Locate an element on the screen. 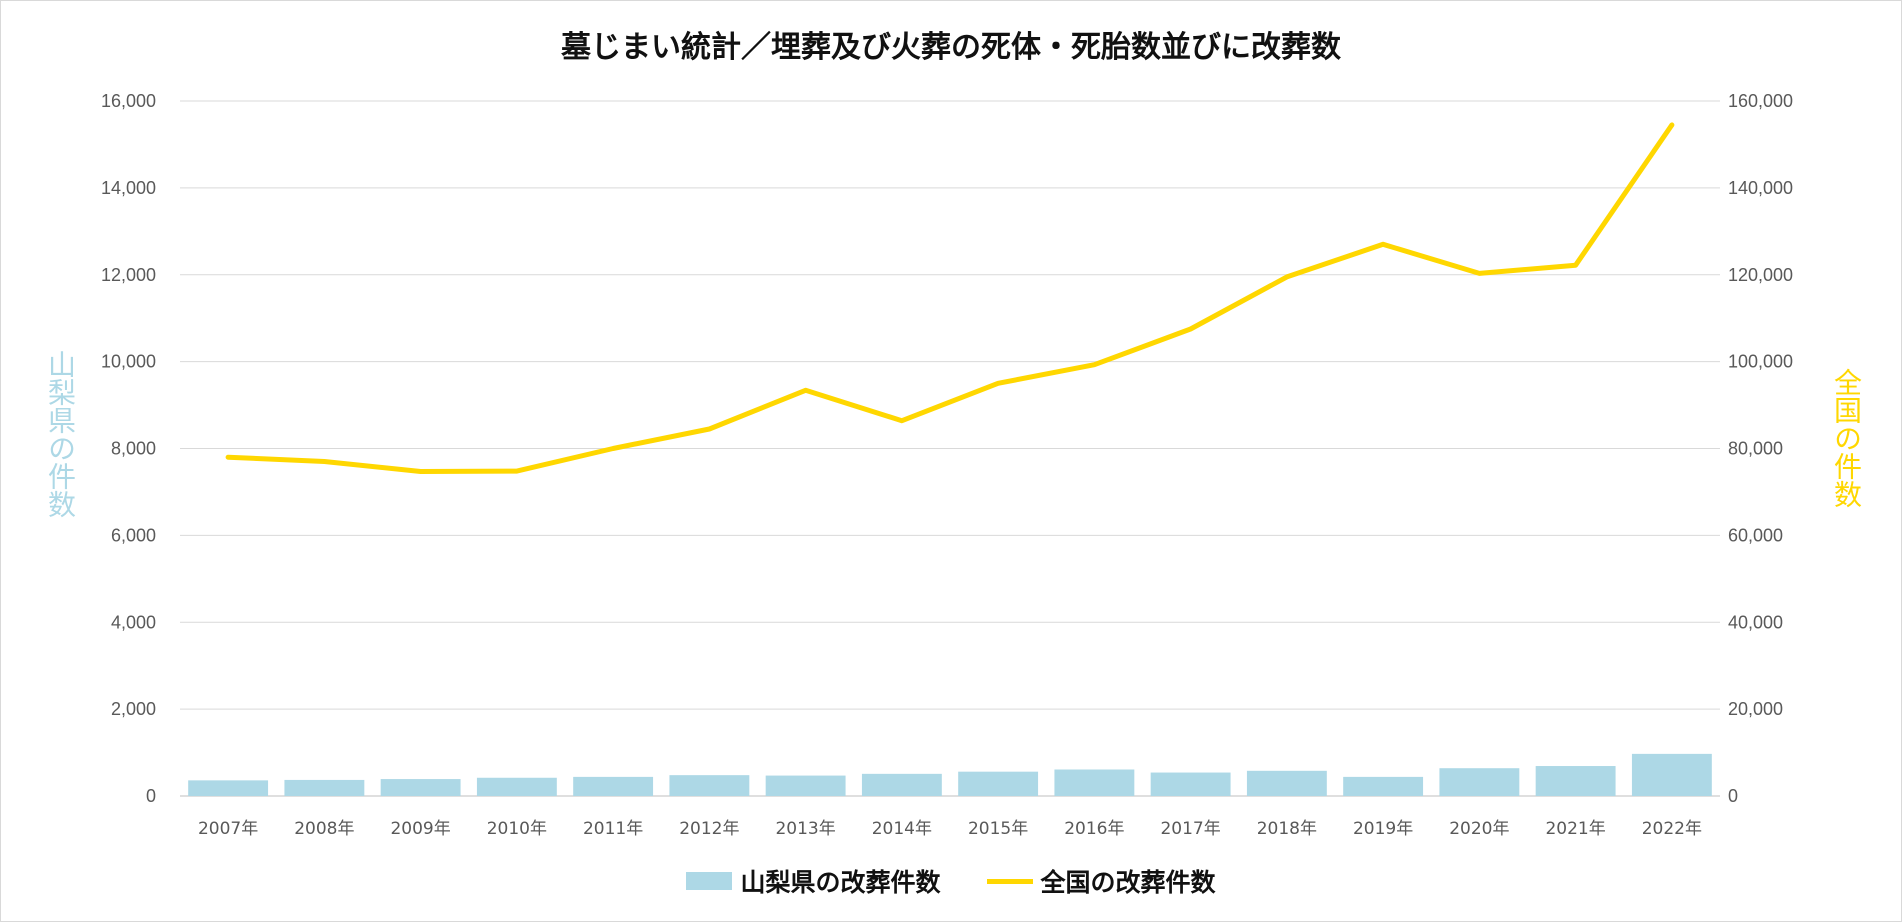 Image resolution: width=1902 pixels, height=922 pixels. right-tick-label: 0 is located at coordinates (1733, 796).